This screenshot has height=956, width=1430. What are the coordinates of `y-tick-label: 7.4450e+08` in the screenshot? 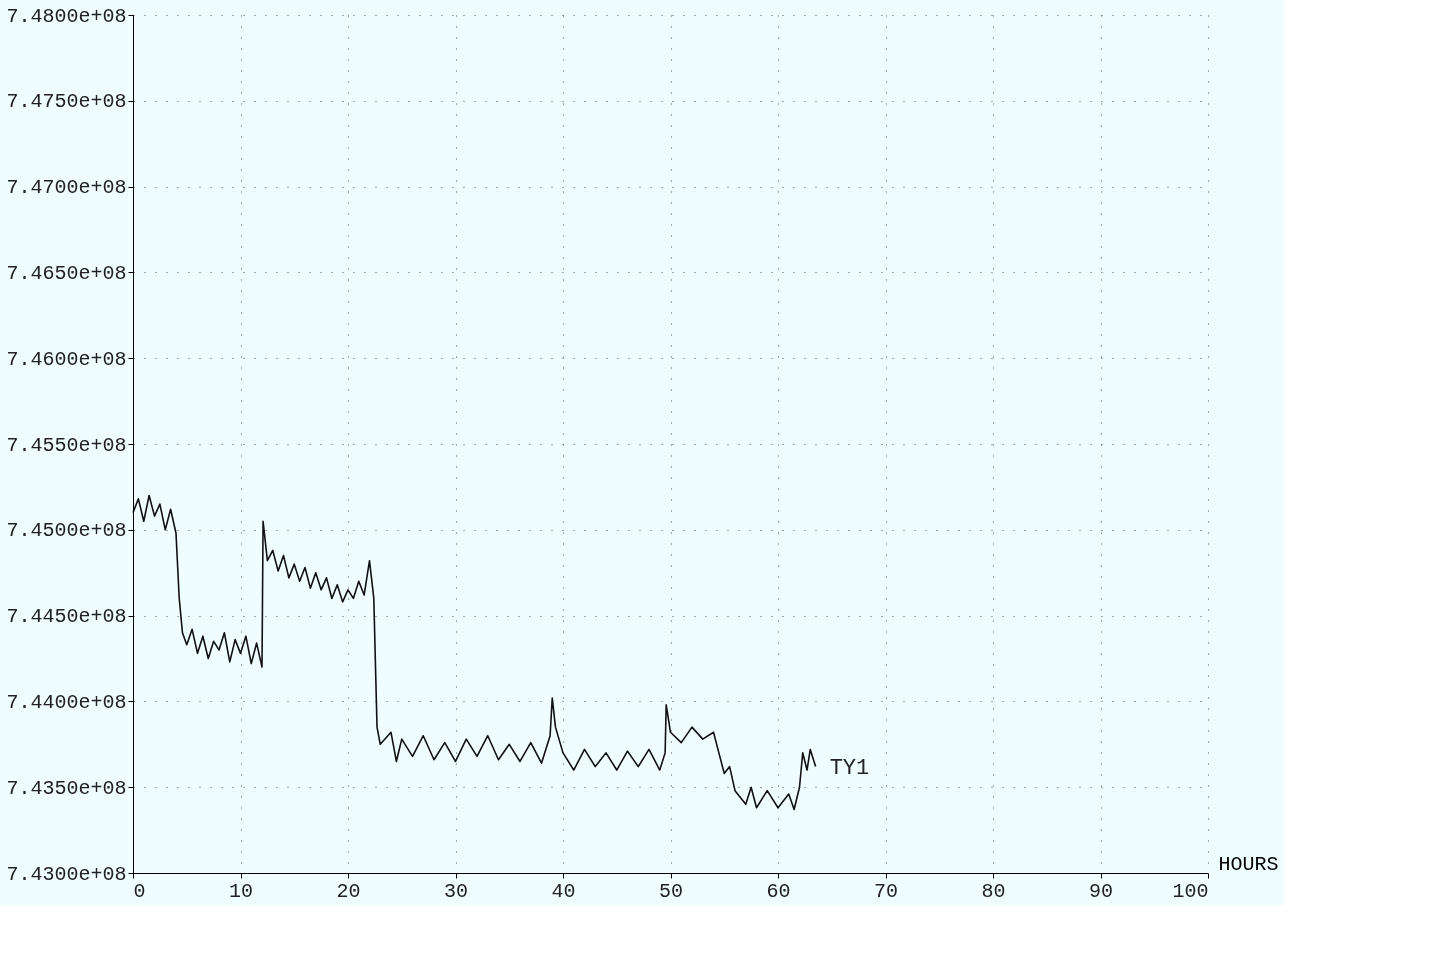 It's located at (66, 617).